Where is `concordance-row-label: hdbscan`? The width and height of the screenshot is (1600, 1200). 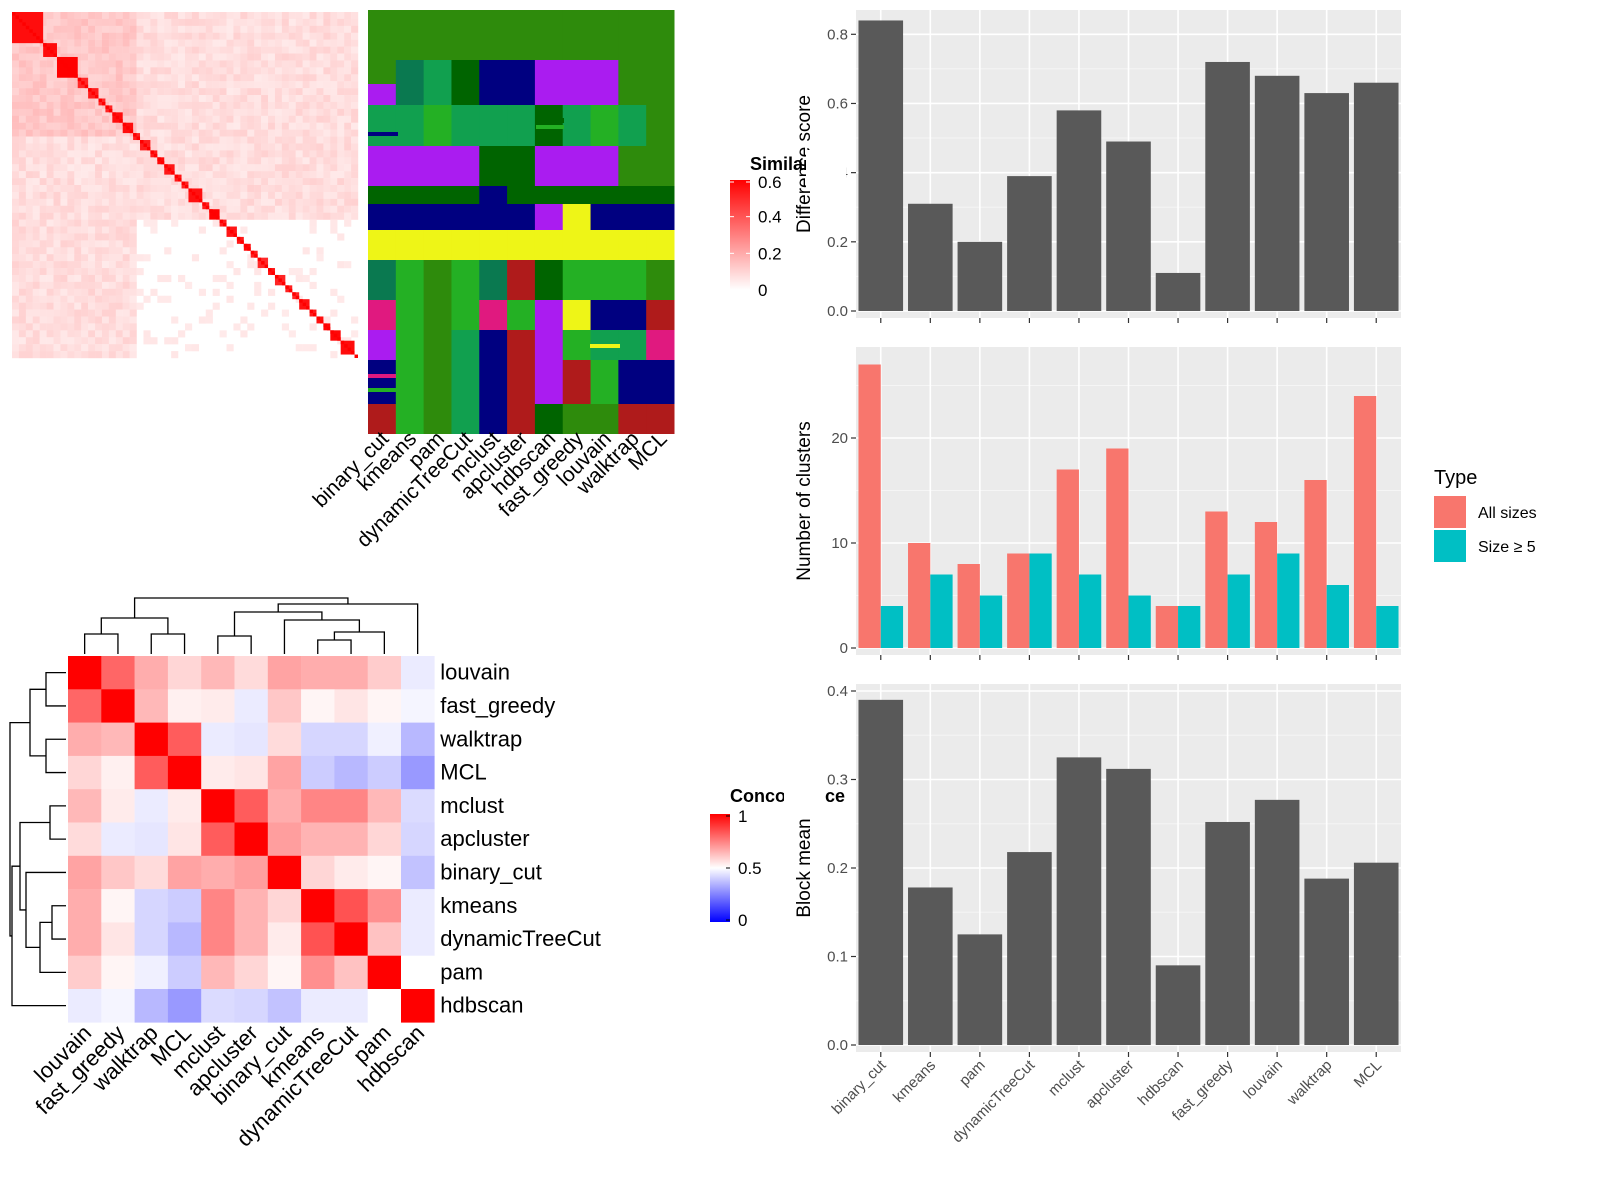 concordance-row-label: hdbscan is located at coordinates (481, 1005).